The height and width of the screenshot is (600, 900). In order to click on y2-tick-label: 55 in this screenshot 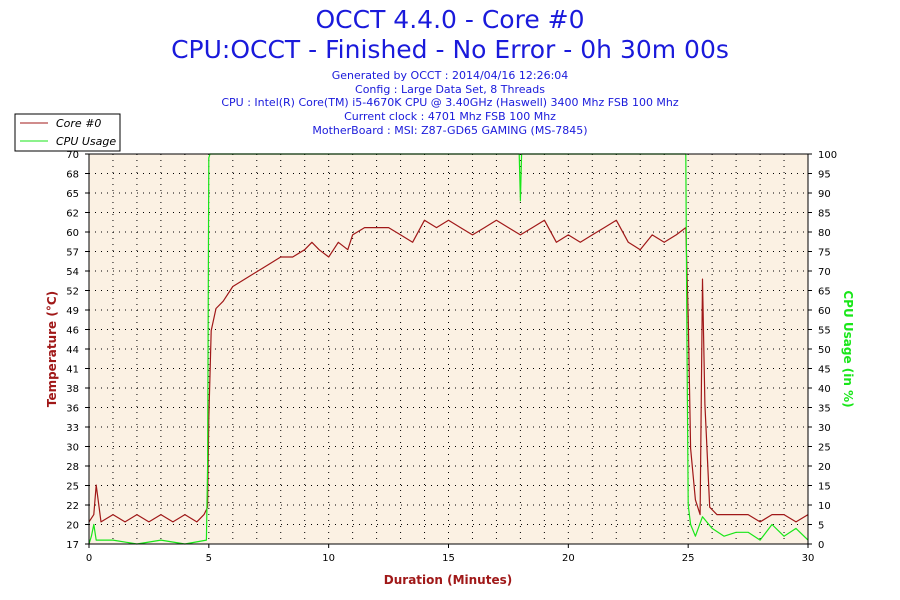, I will do `click(824, 331)`.